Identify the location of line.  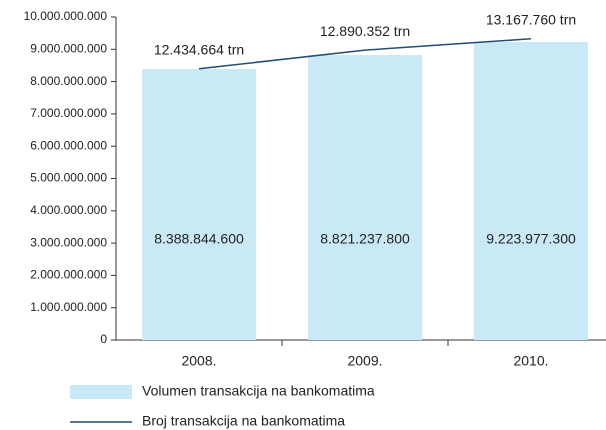
(365, 54).